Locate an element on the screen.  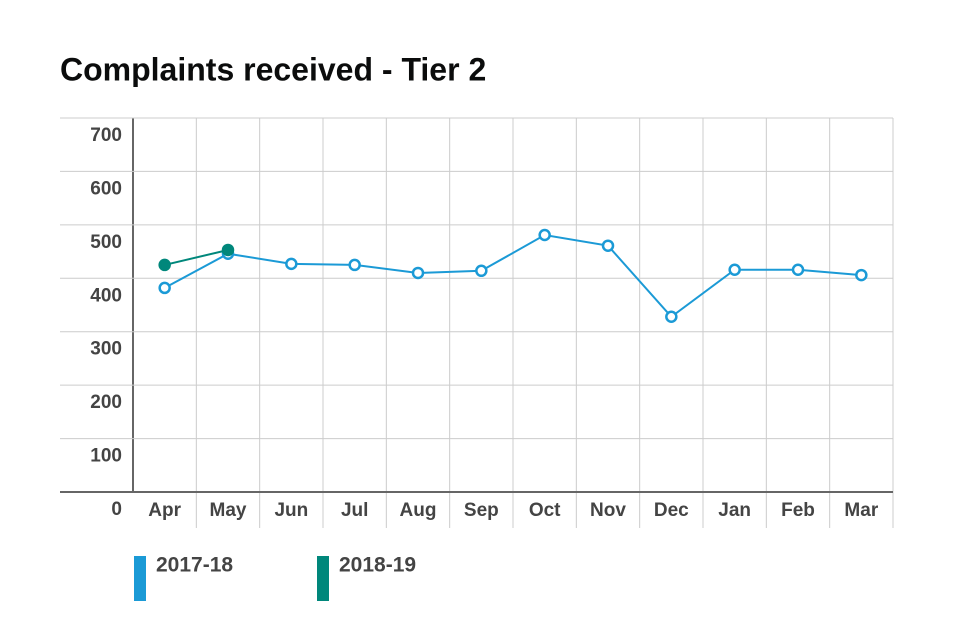
x-tick-label: Sep is located at coordinates (481, 510).